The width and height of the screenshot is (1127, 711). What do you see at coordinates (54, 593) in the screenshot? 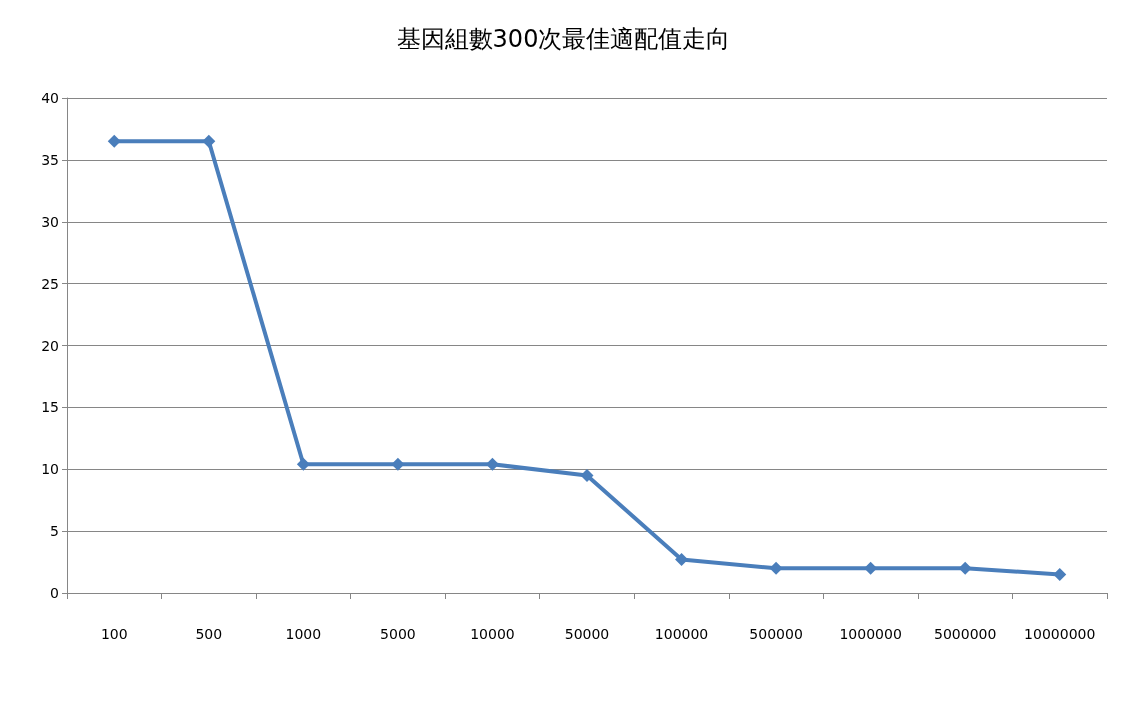
I see `y-tick-label: 0` at bounding box center [54, 593].